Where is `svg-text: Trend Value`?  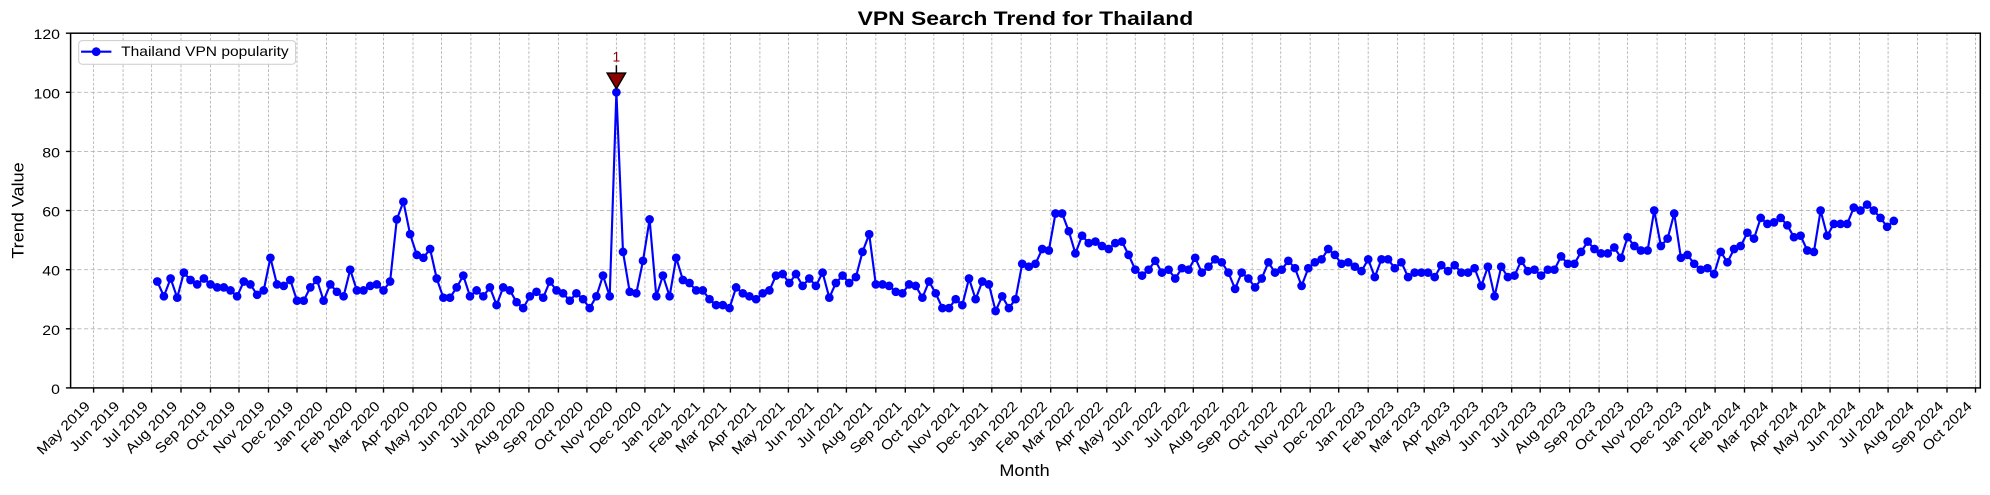
svg-text: Trend Value is located at coordinates (18, 210).